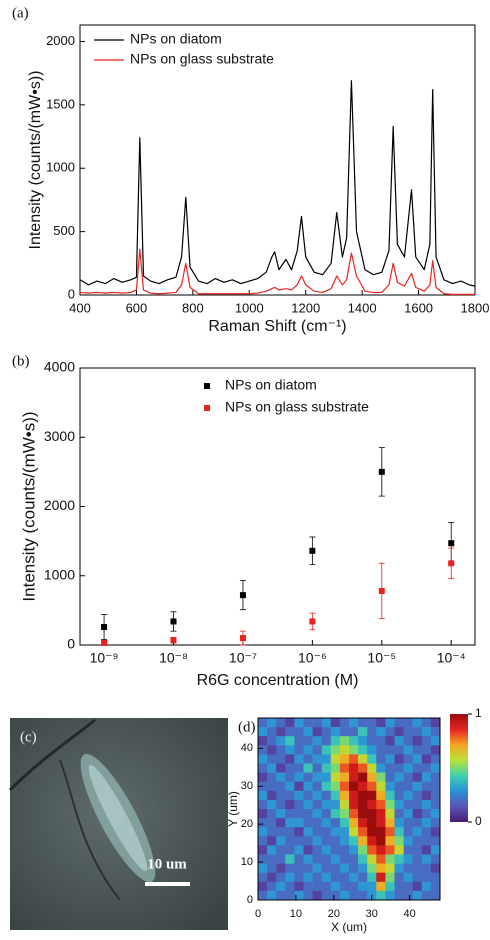 The width and height of the screenshot is (490, 940). What do you see at coordinates (104, 658) in the screenshot?
I see `x-tick-label: 10⁻⁹` at bounding box center [104, 658].